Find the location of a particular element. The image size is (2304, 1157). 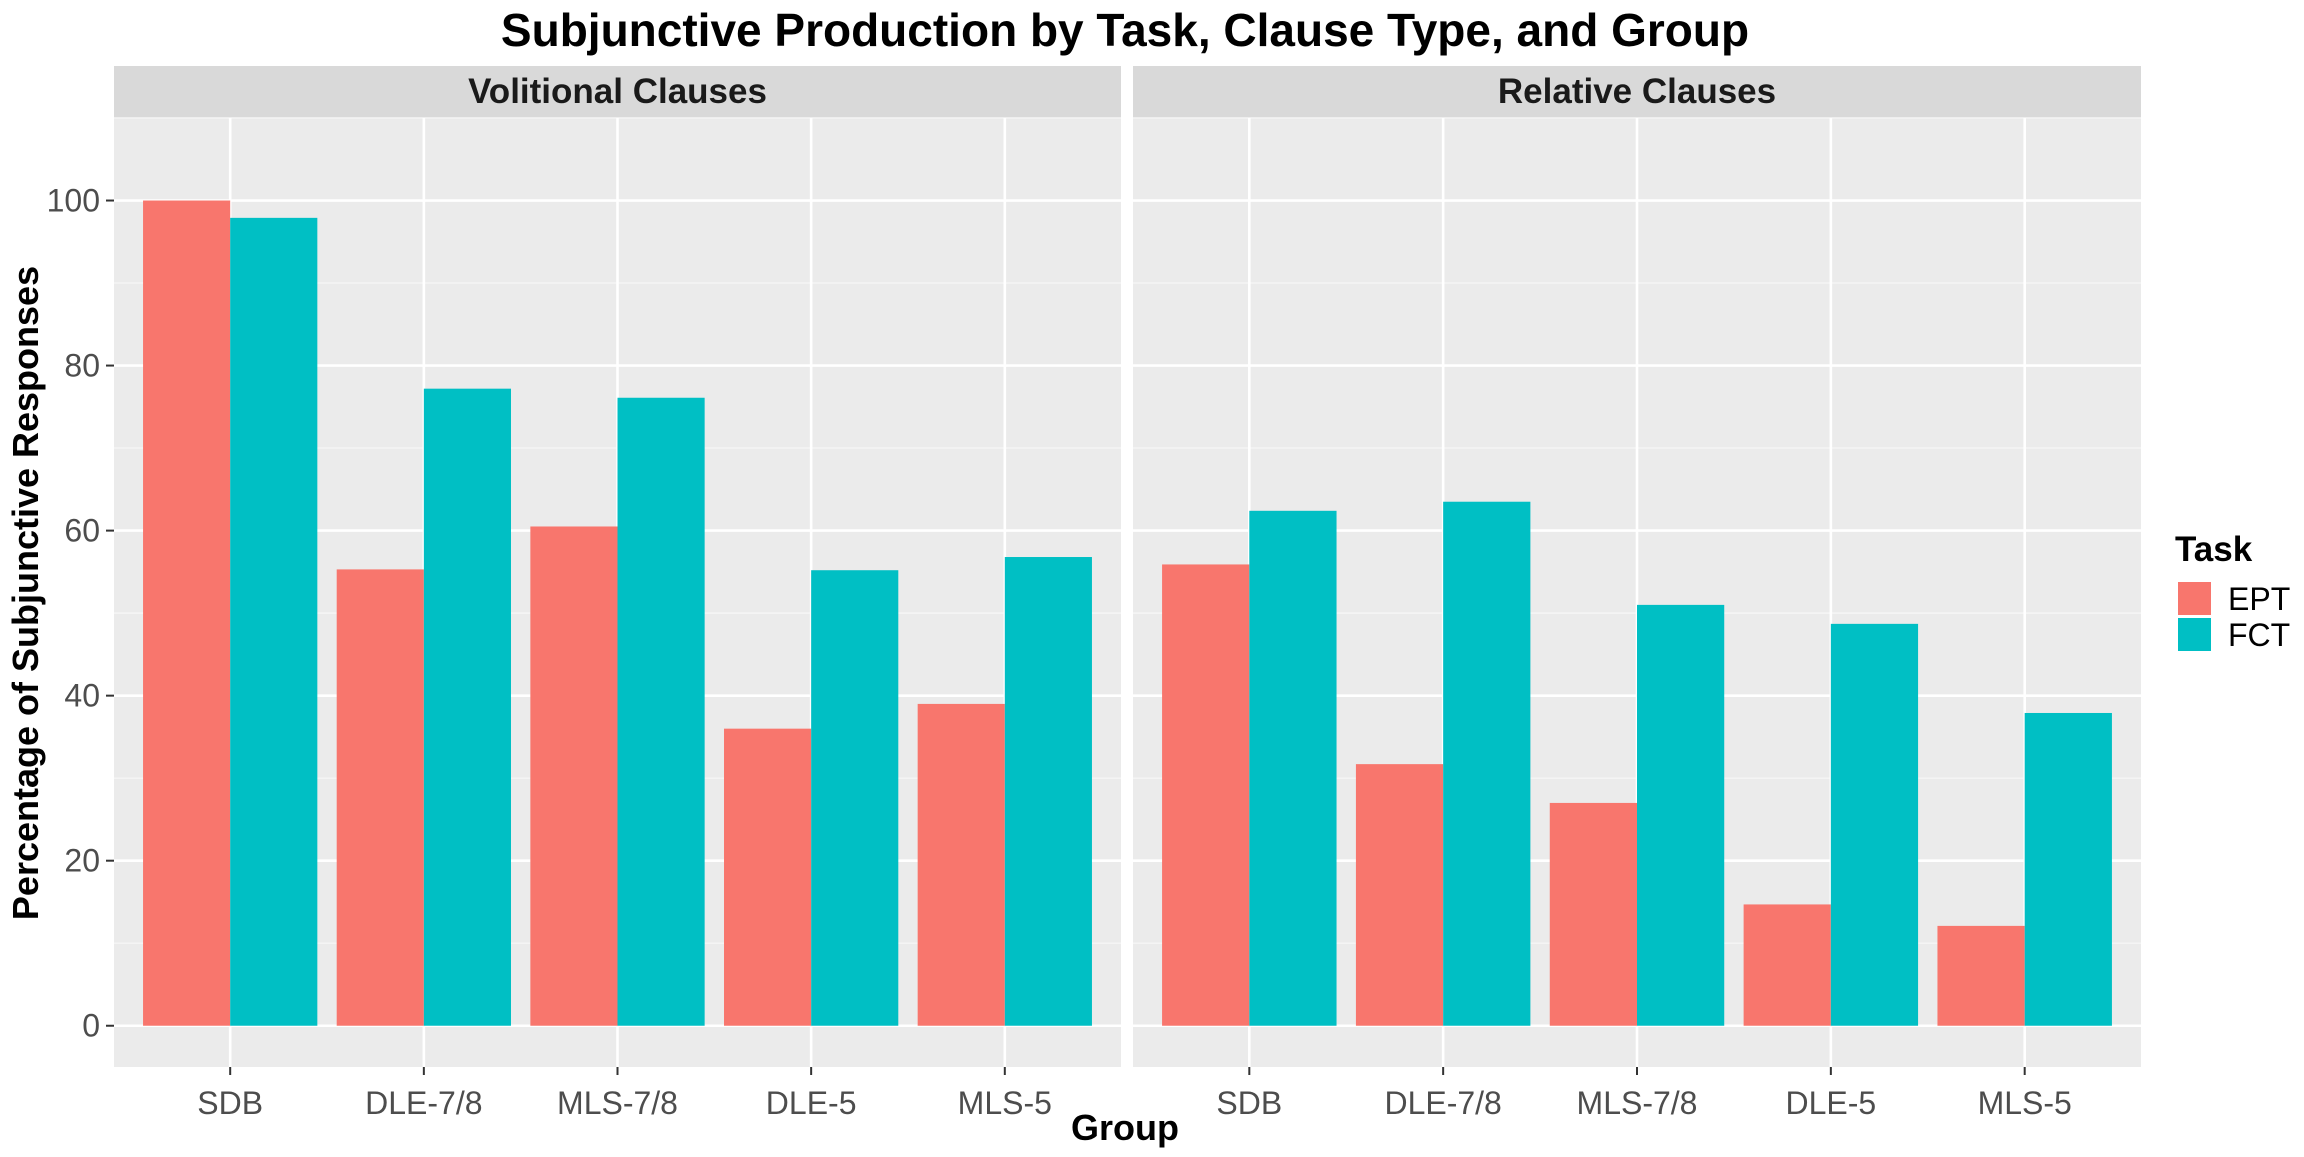

y-tick-label: 20 is located at coordinates (82, 861).